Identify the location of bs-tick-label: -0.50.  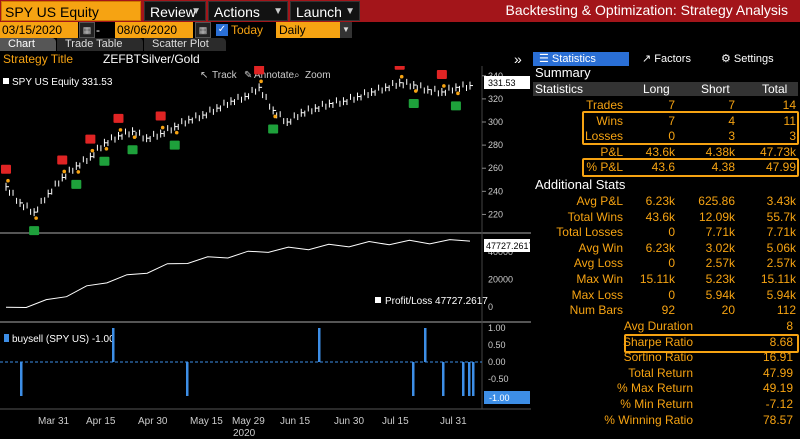
(498, 379).